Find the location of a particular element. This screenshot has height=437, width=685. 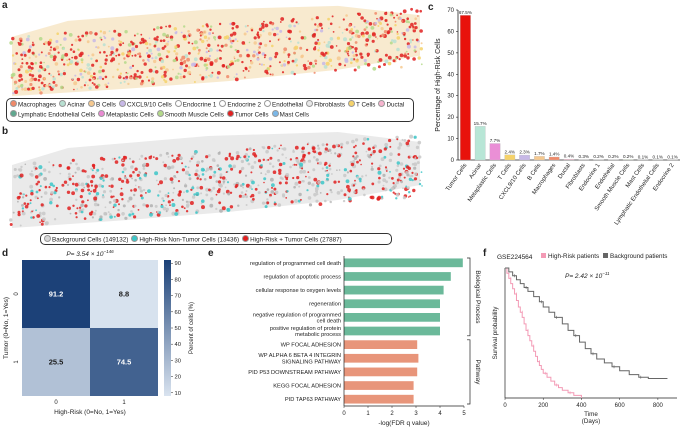

enrichment-term-label: regeneration is located at coordinates (325, 305).